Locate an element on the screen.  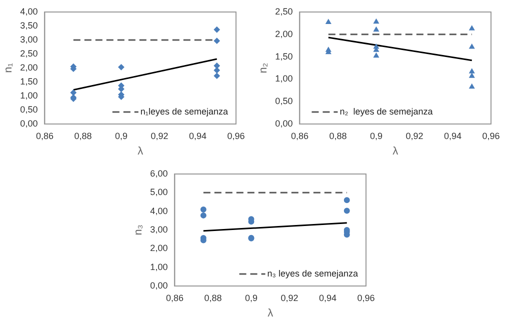
legend-label: n₁leyes de semejanza is located at coordinates (184, 111).